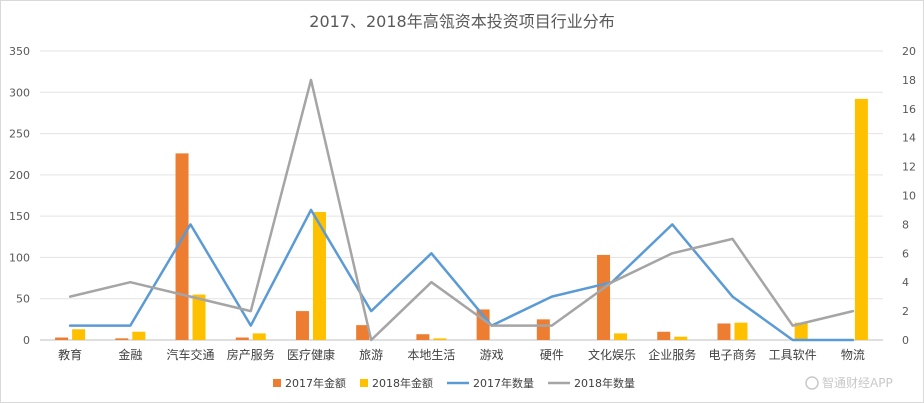 Image resolution: width=924 pixels, height=403 pixels. I want to click on category-label: 硬件, so click(552, 355).